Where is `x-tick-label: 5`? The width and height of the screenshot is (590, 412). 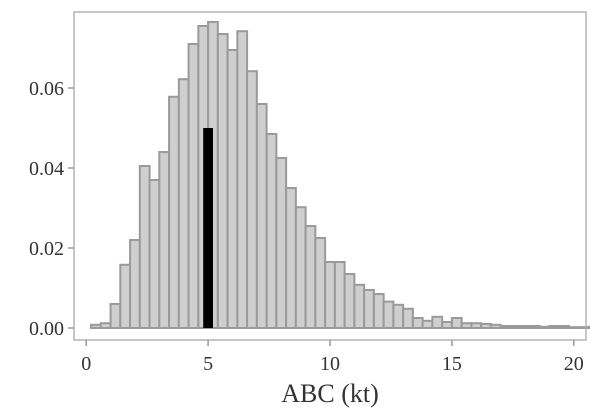
x-tick-label: 5 is located at coordinates (208, 364).